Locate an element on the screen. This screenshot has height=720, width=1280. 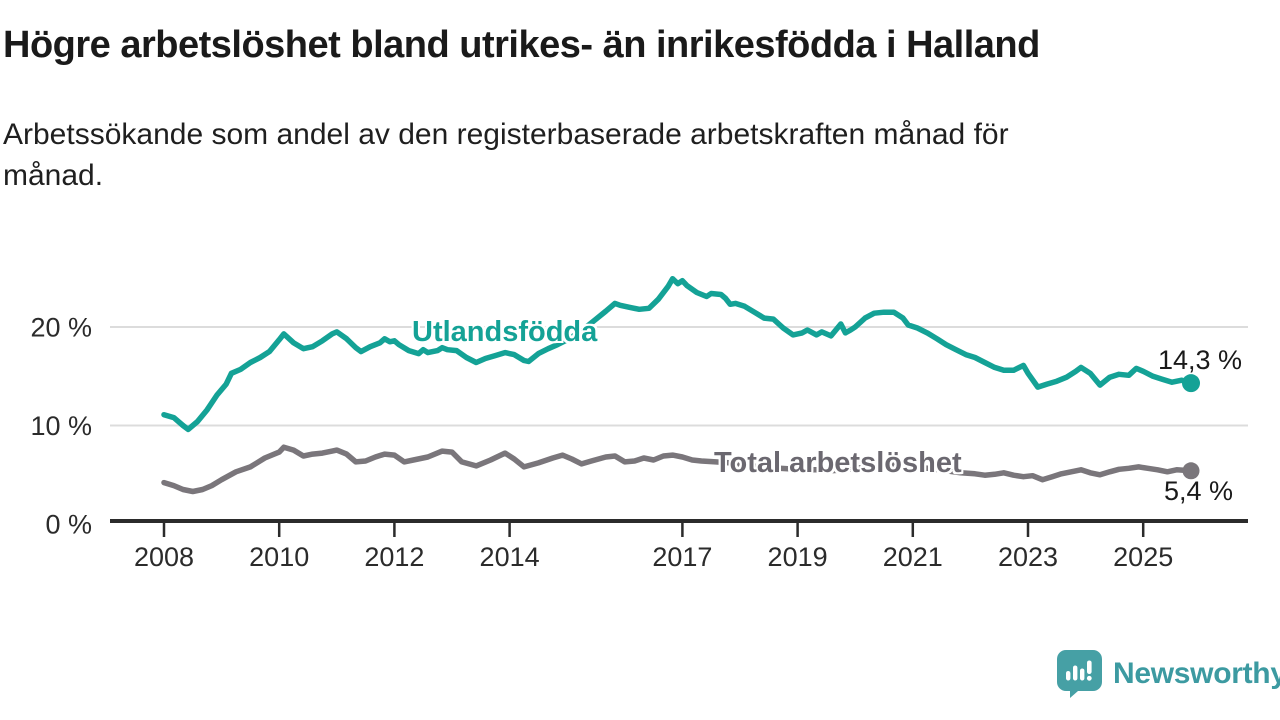
x-axis-label: 2017 is located at coordinates (682, 557).